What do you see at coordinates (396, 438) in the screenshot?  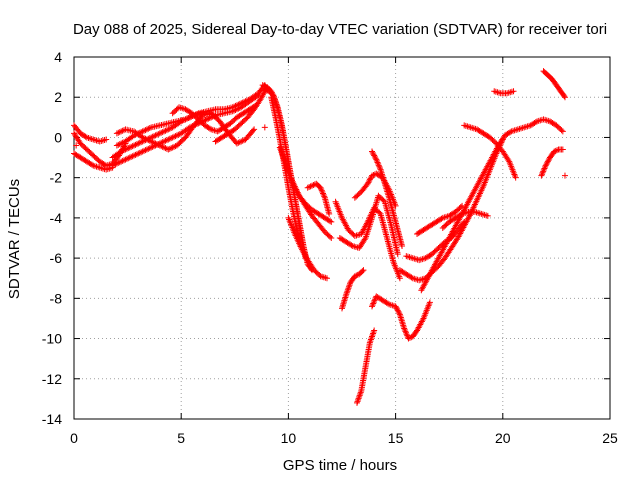 I see `x-tick-label: 15` at bounding box center [396, 438].